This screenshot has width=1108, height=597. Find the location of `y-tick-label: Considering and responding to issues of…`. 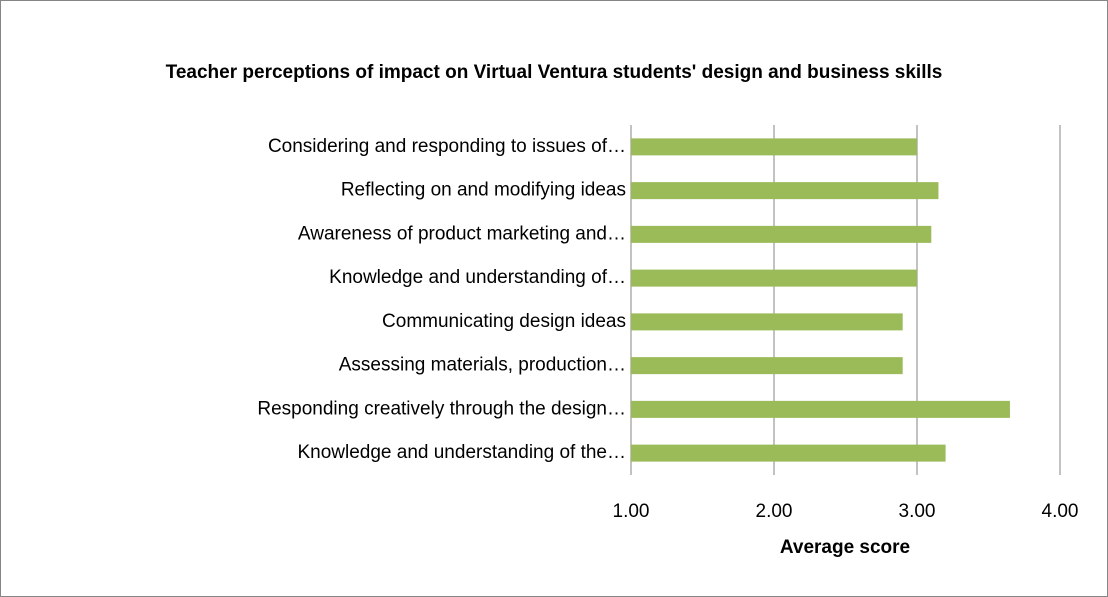

y-tick-label: Considering and responding to issues of… is located at coordinates (447, 146).